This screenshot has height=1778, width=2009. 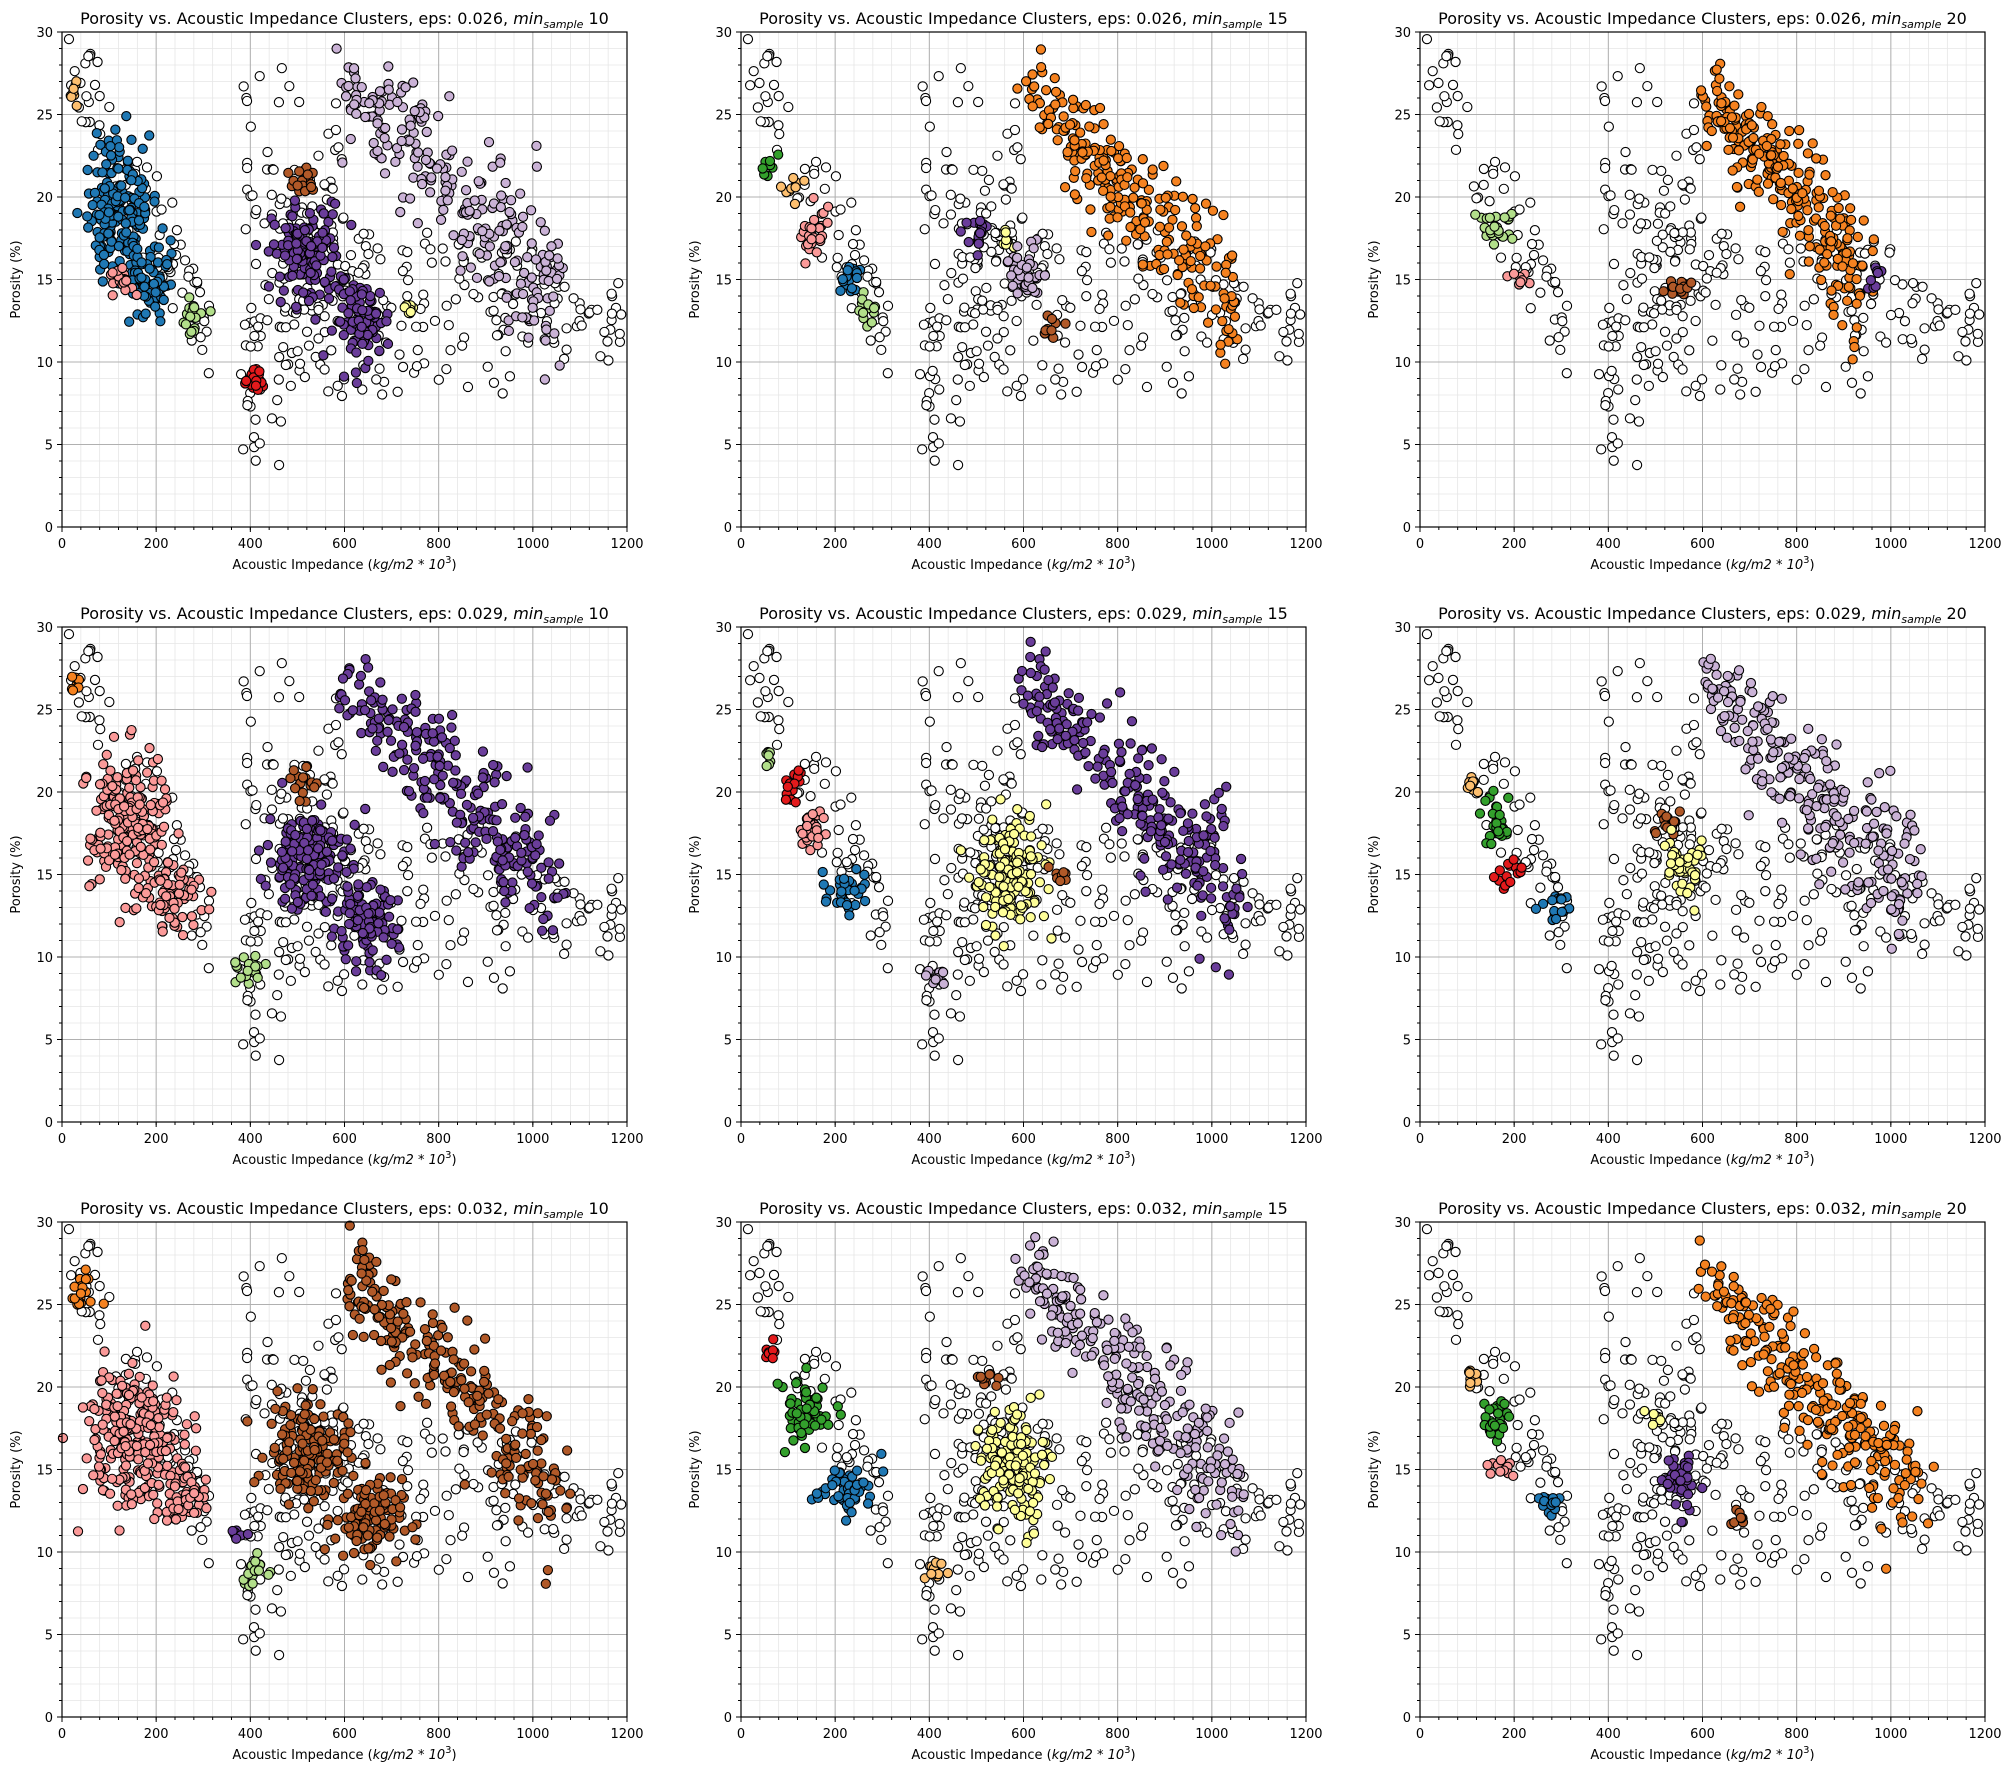 I want to click on x-tick-label: 0, so click(x=1420, y=544).